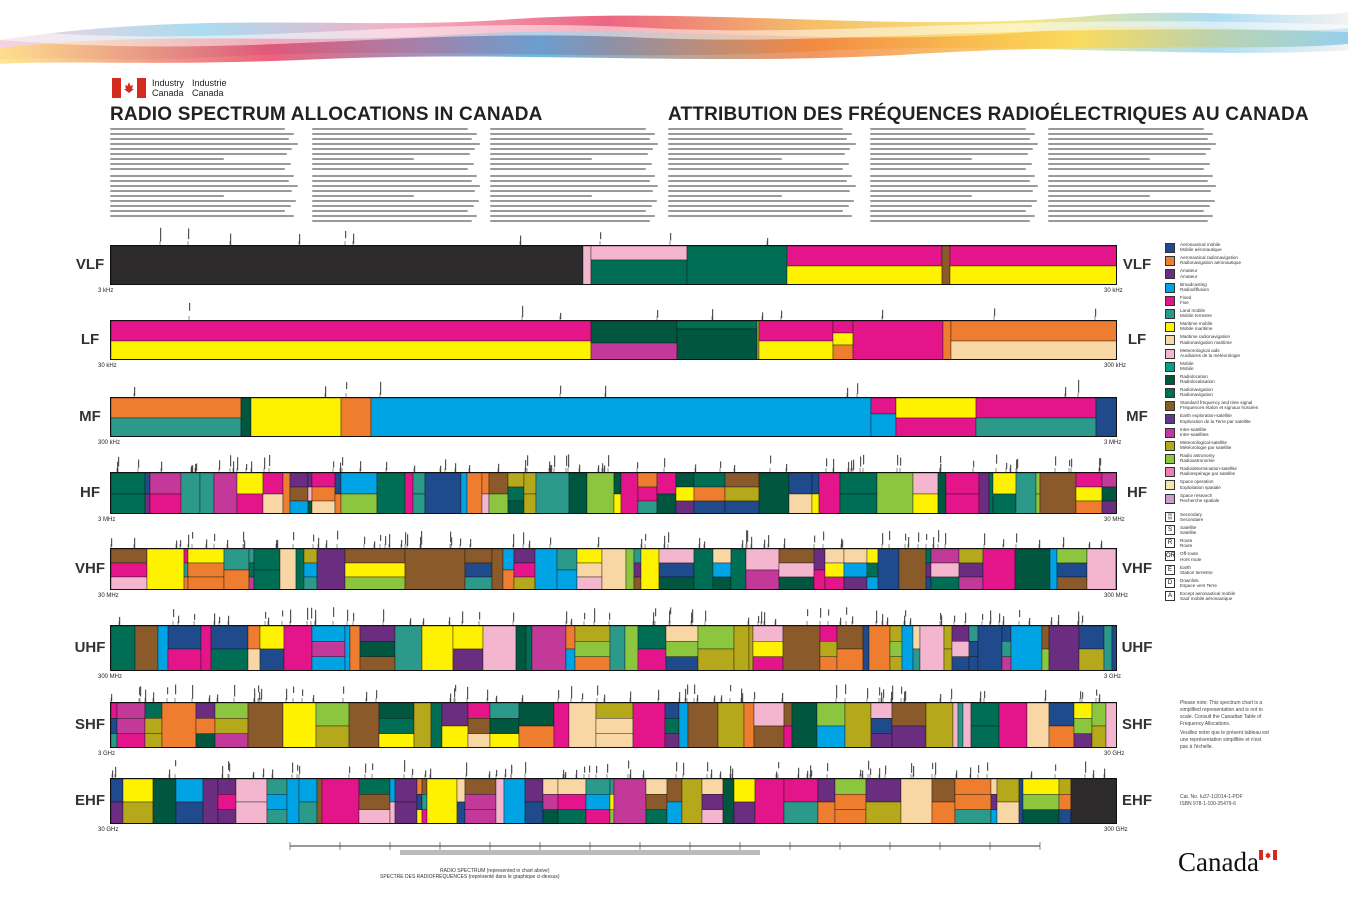  What do you see at coordinates (1225, 288) in the screenshot?
I see `legend-item: Broadcasting Radiodiffusion` at bounding box center [1225, 288].